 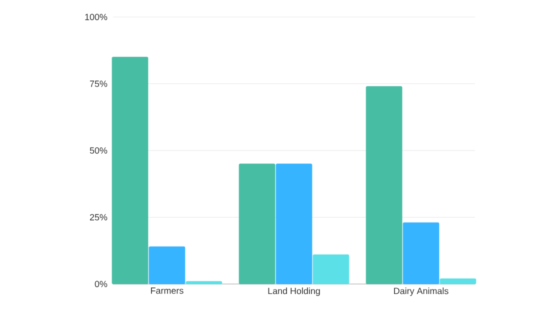 I want to click on x-tick-label: Farmers, so click(x=167, y=291).